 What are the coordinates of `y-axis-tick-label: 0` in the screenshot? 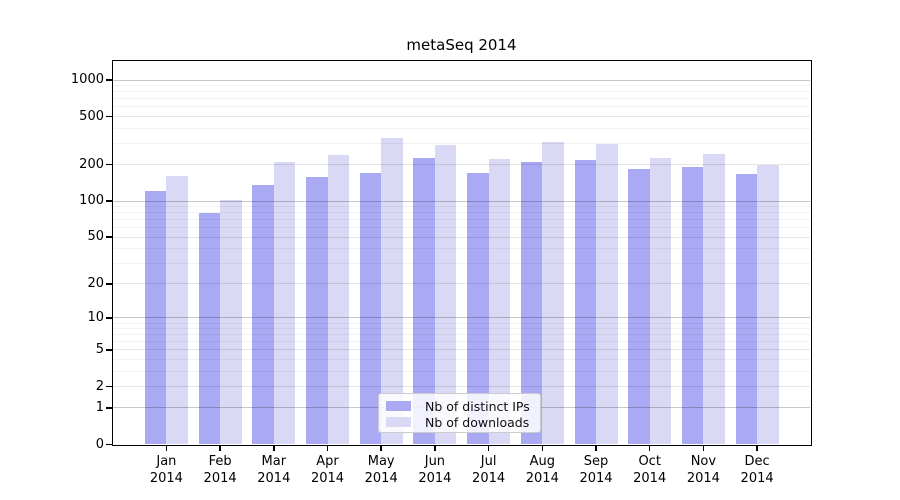 It's located at (99, 444).